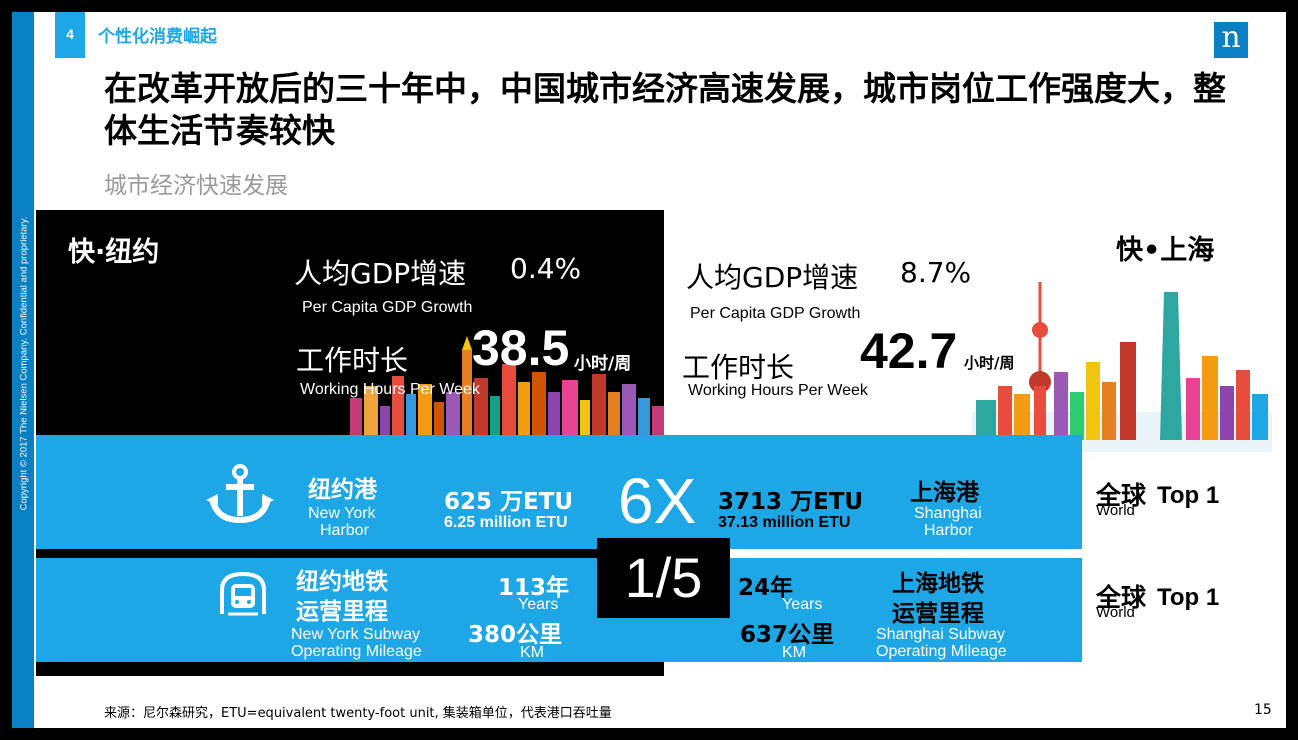 This screenshot has height=740, width=1298. I want to click on ny-hours-label-en: Working Hours Per Week, so click(390, 389).